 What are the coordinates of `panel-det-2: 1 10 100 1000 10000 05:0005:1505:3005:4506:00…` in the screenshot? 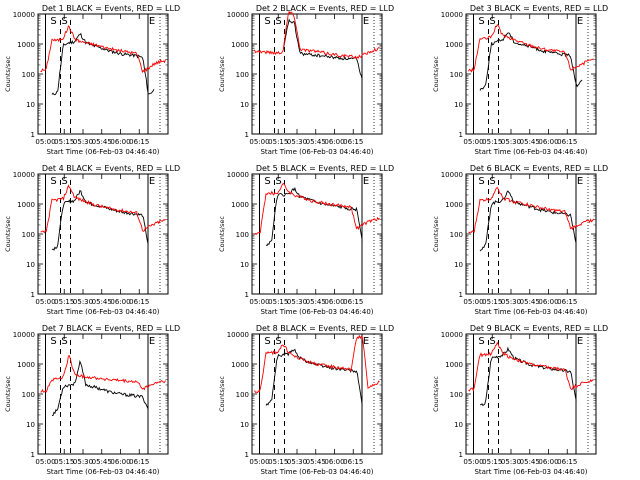 It's located at (306, 80).